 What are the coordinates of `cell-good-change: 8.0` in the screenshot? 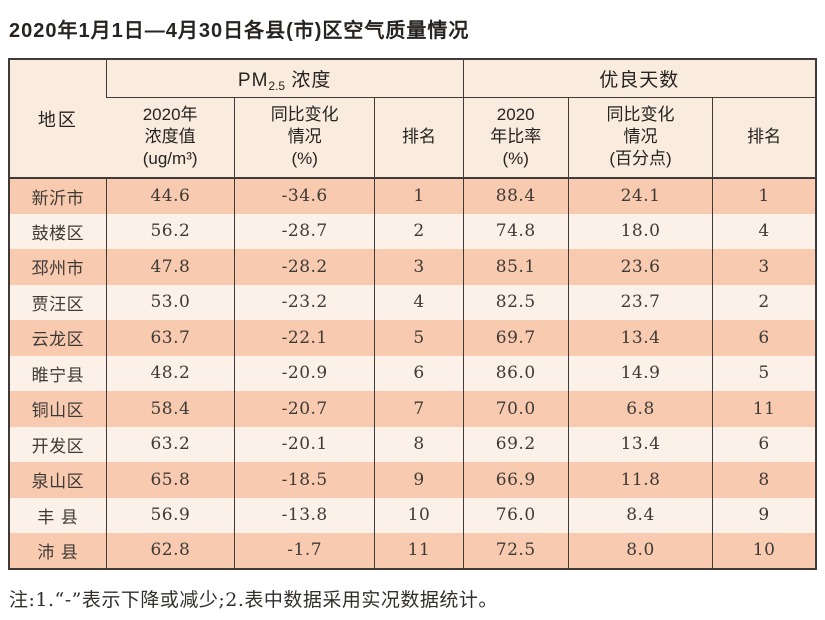 It's located at (640, 551).